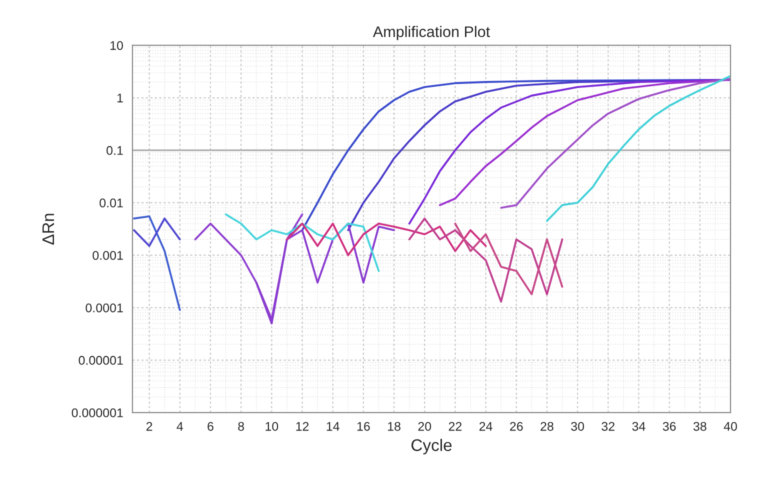 The width and height of the screenshot is (757, 477). Describe the element at coordinates (114, 150) in the screenshot. I see `y-tick-label: 0.1` at that location.